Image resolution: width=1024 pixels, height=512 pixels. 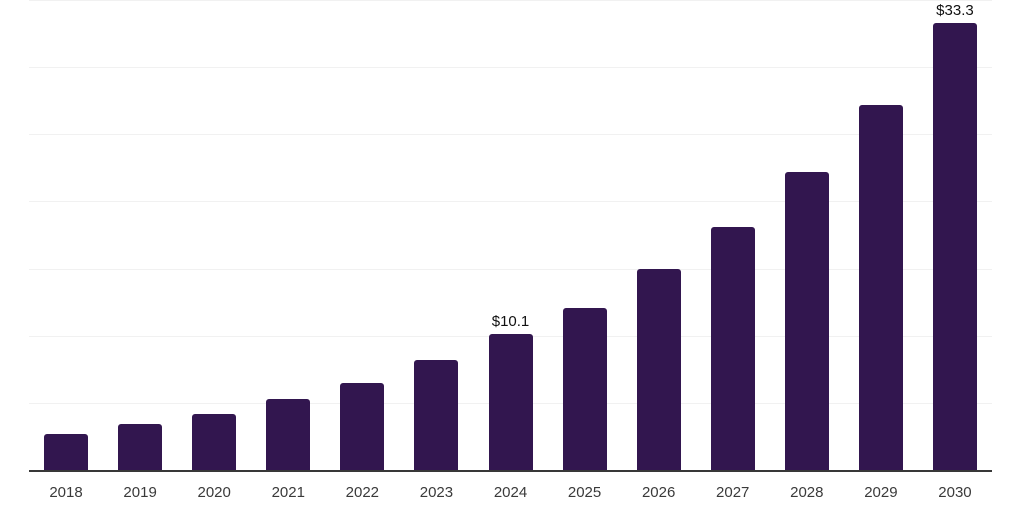 I want to click on bar-2024, so click(x=510, y=402).